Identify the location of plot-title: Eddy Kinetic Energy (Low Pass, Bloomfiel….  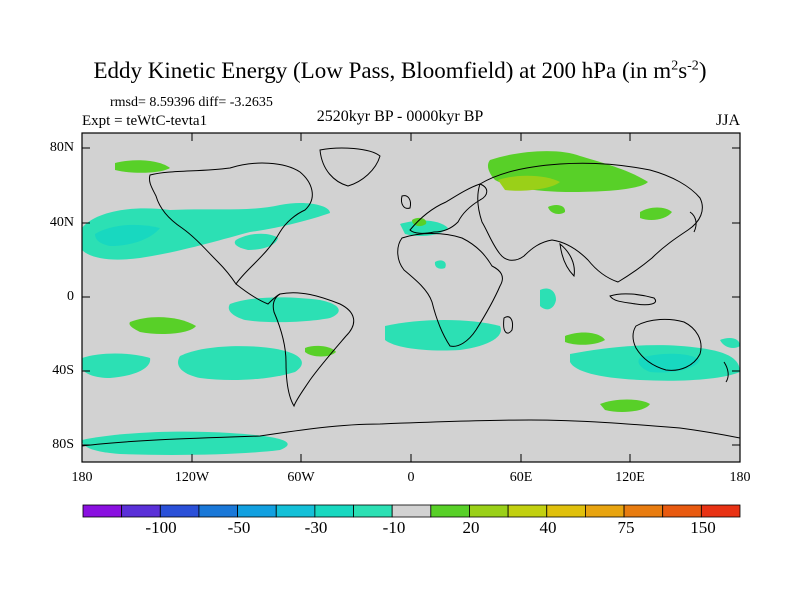
(400, 70).